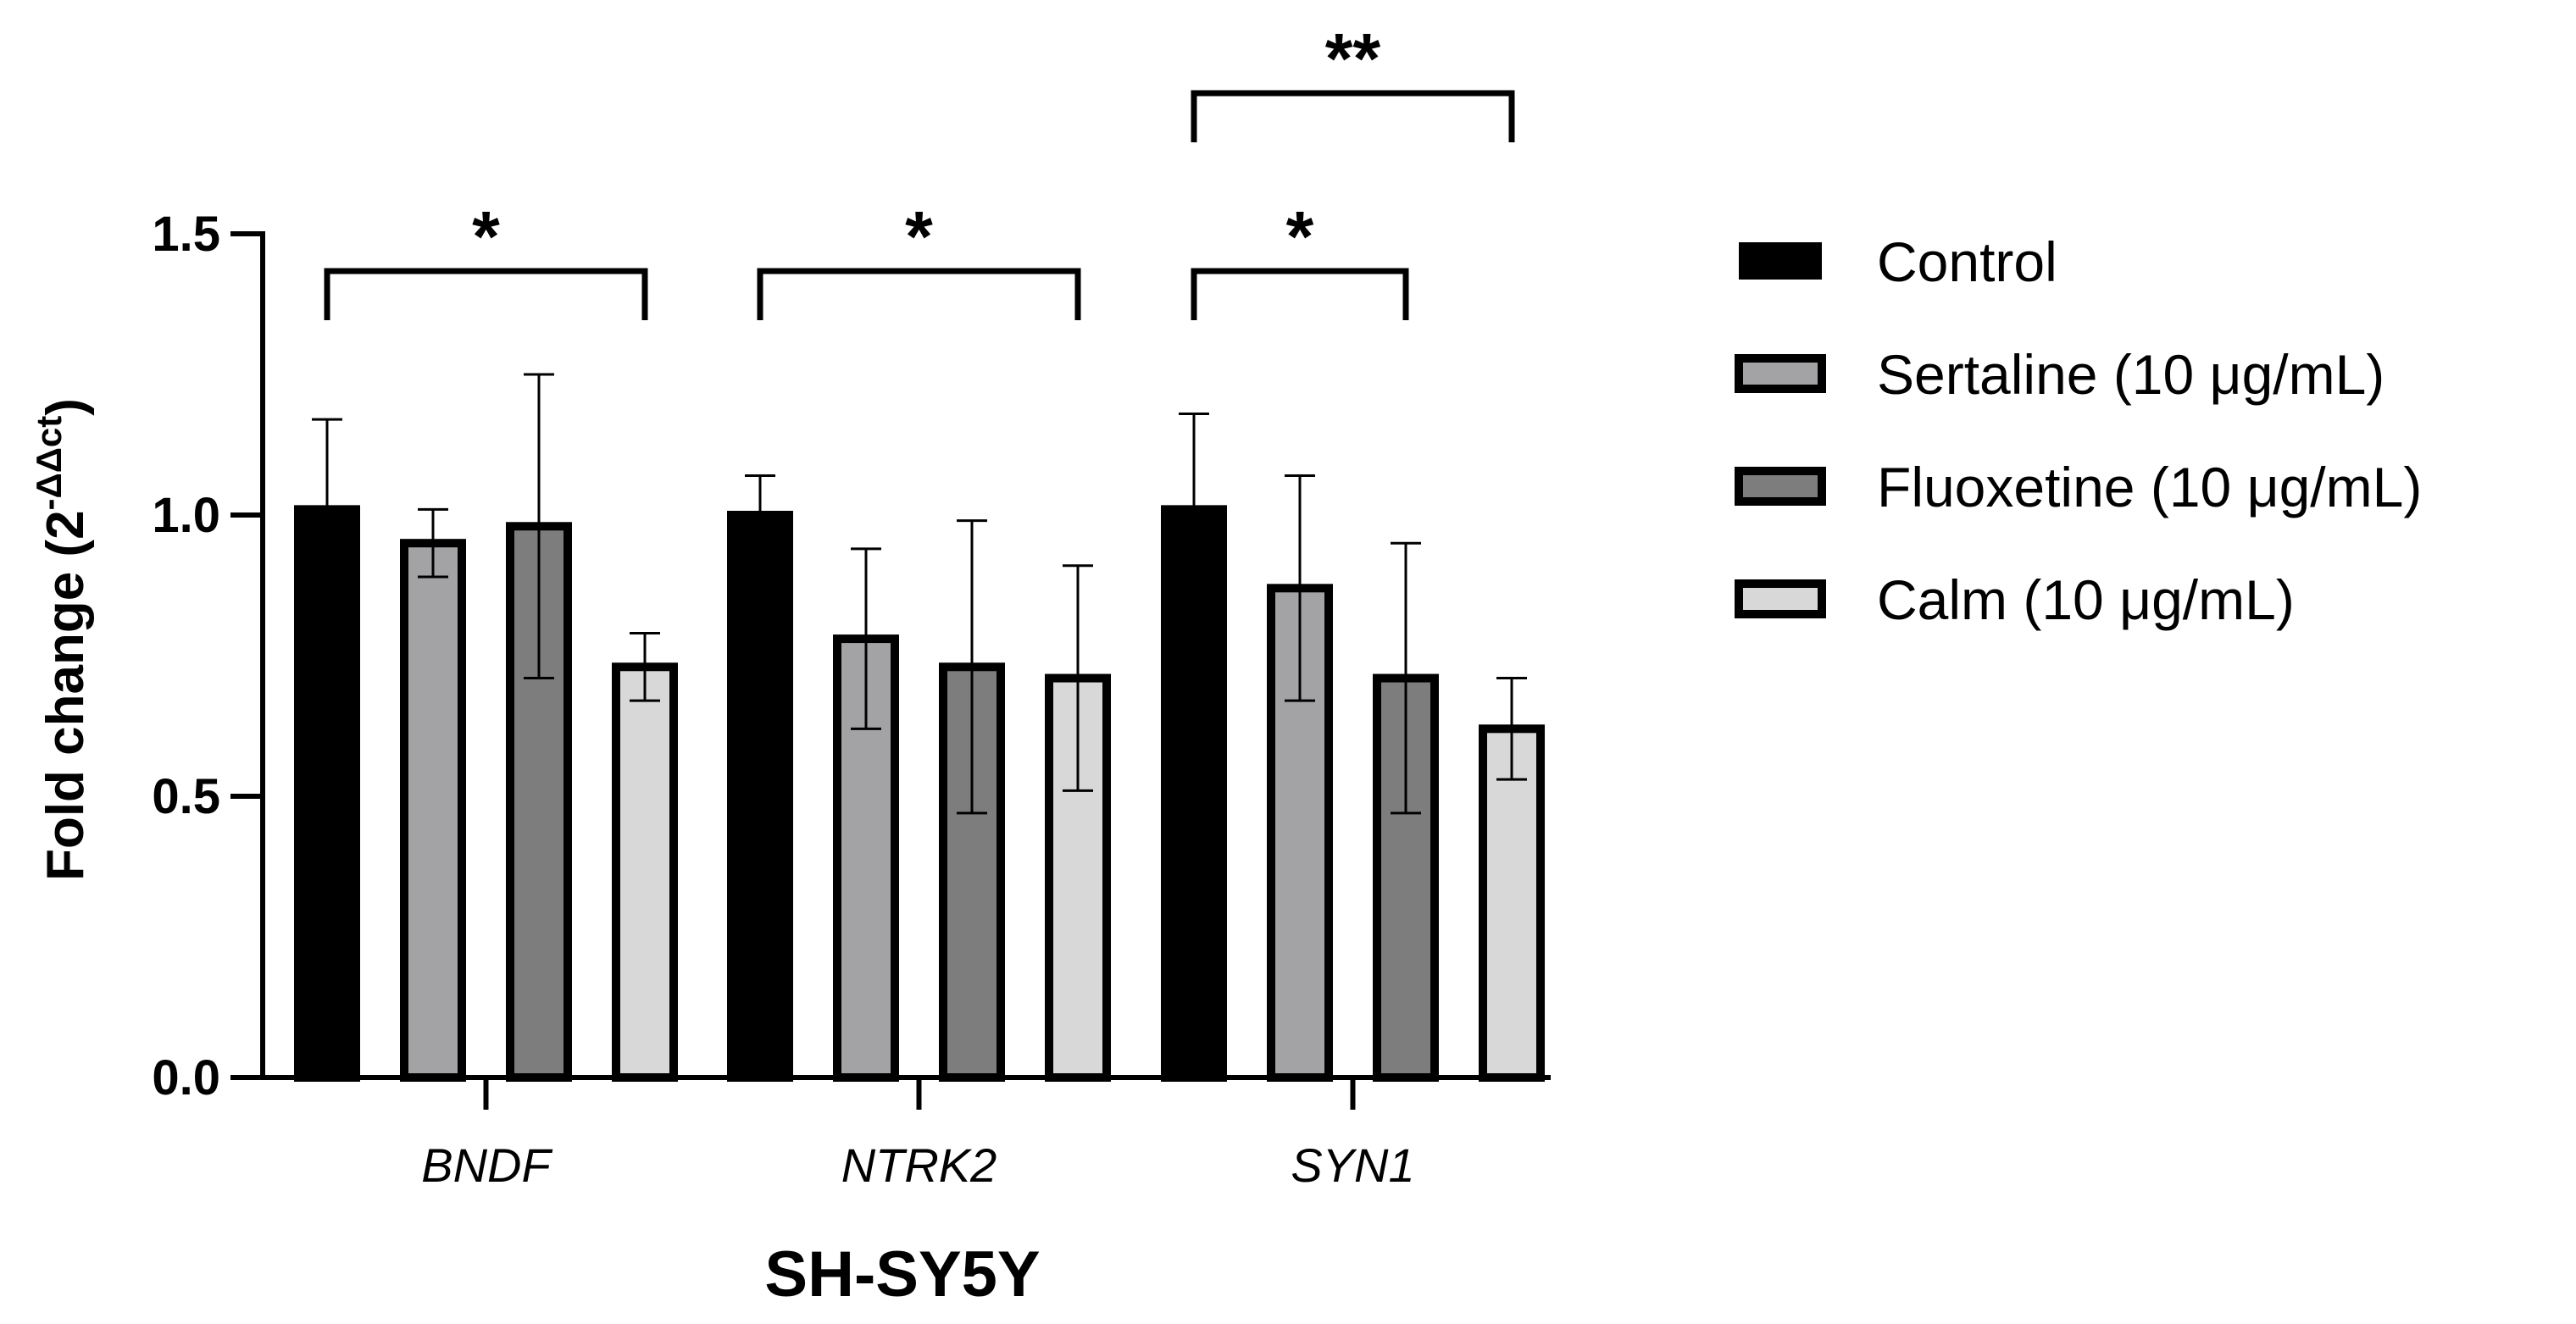 This screenshot has height=1324, width=2576. What do you see at coordinates (65, 695) in the screenshot?
I see `y-axis-title-main: Fold change (2` at bounding box center [65, 695].